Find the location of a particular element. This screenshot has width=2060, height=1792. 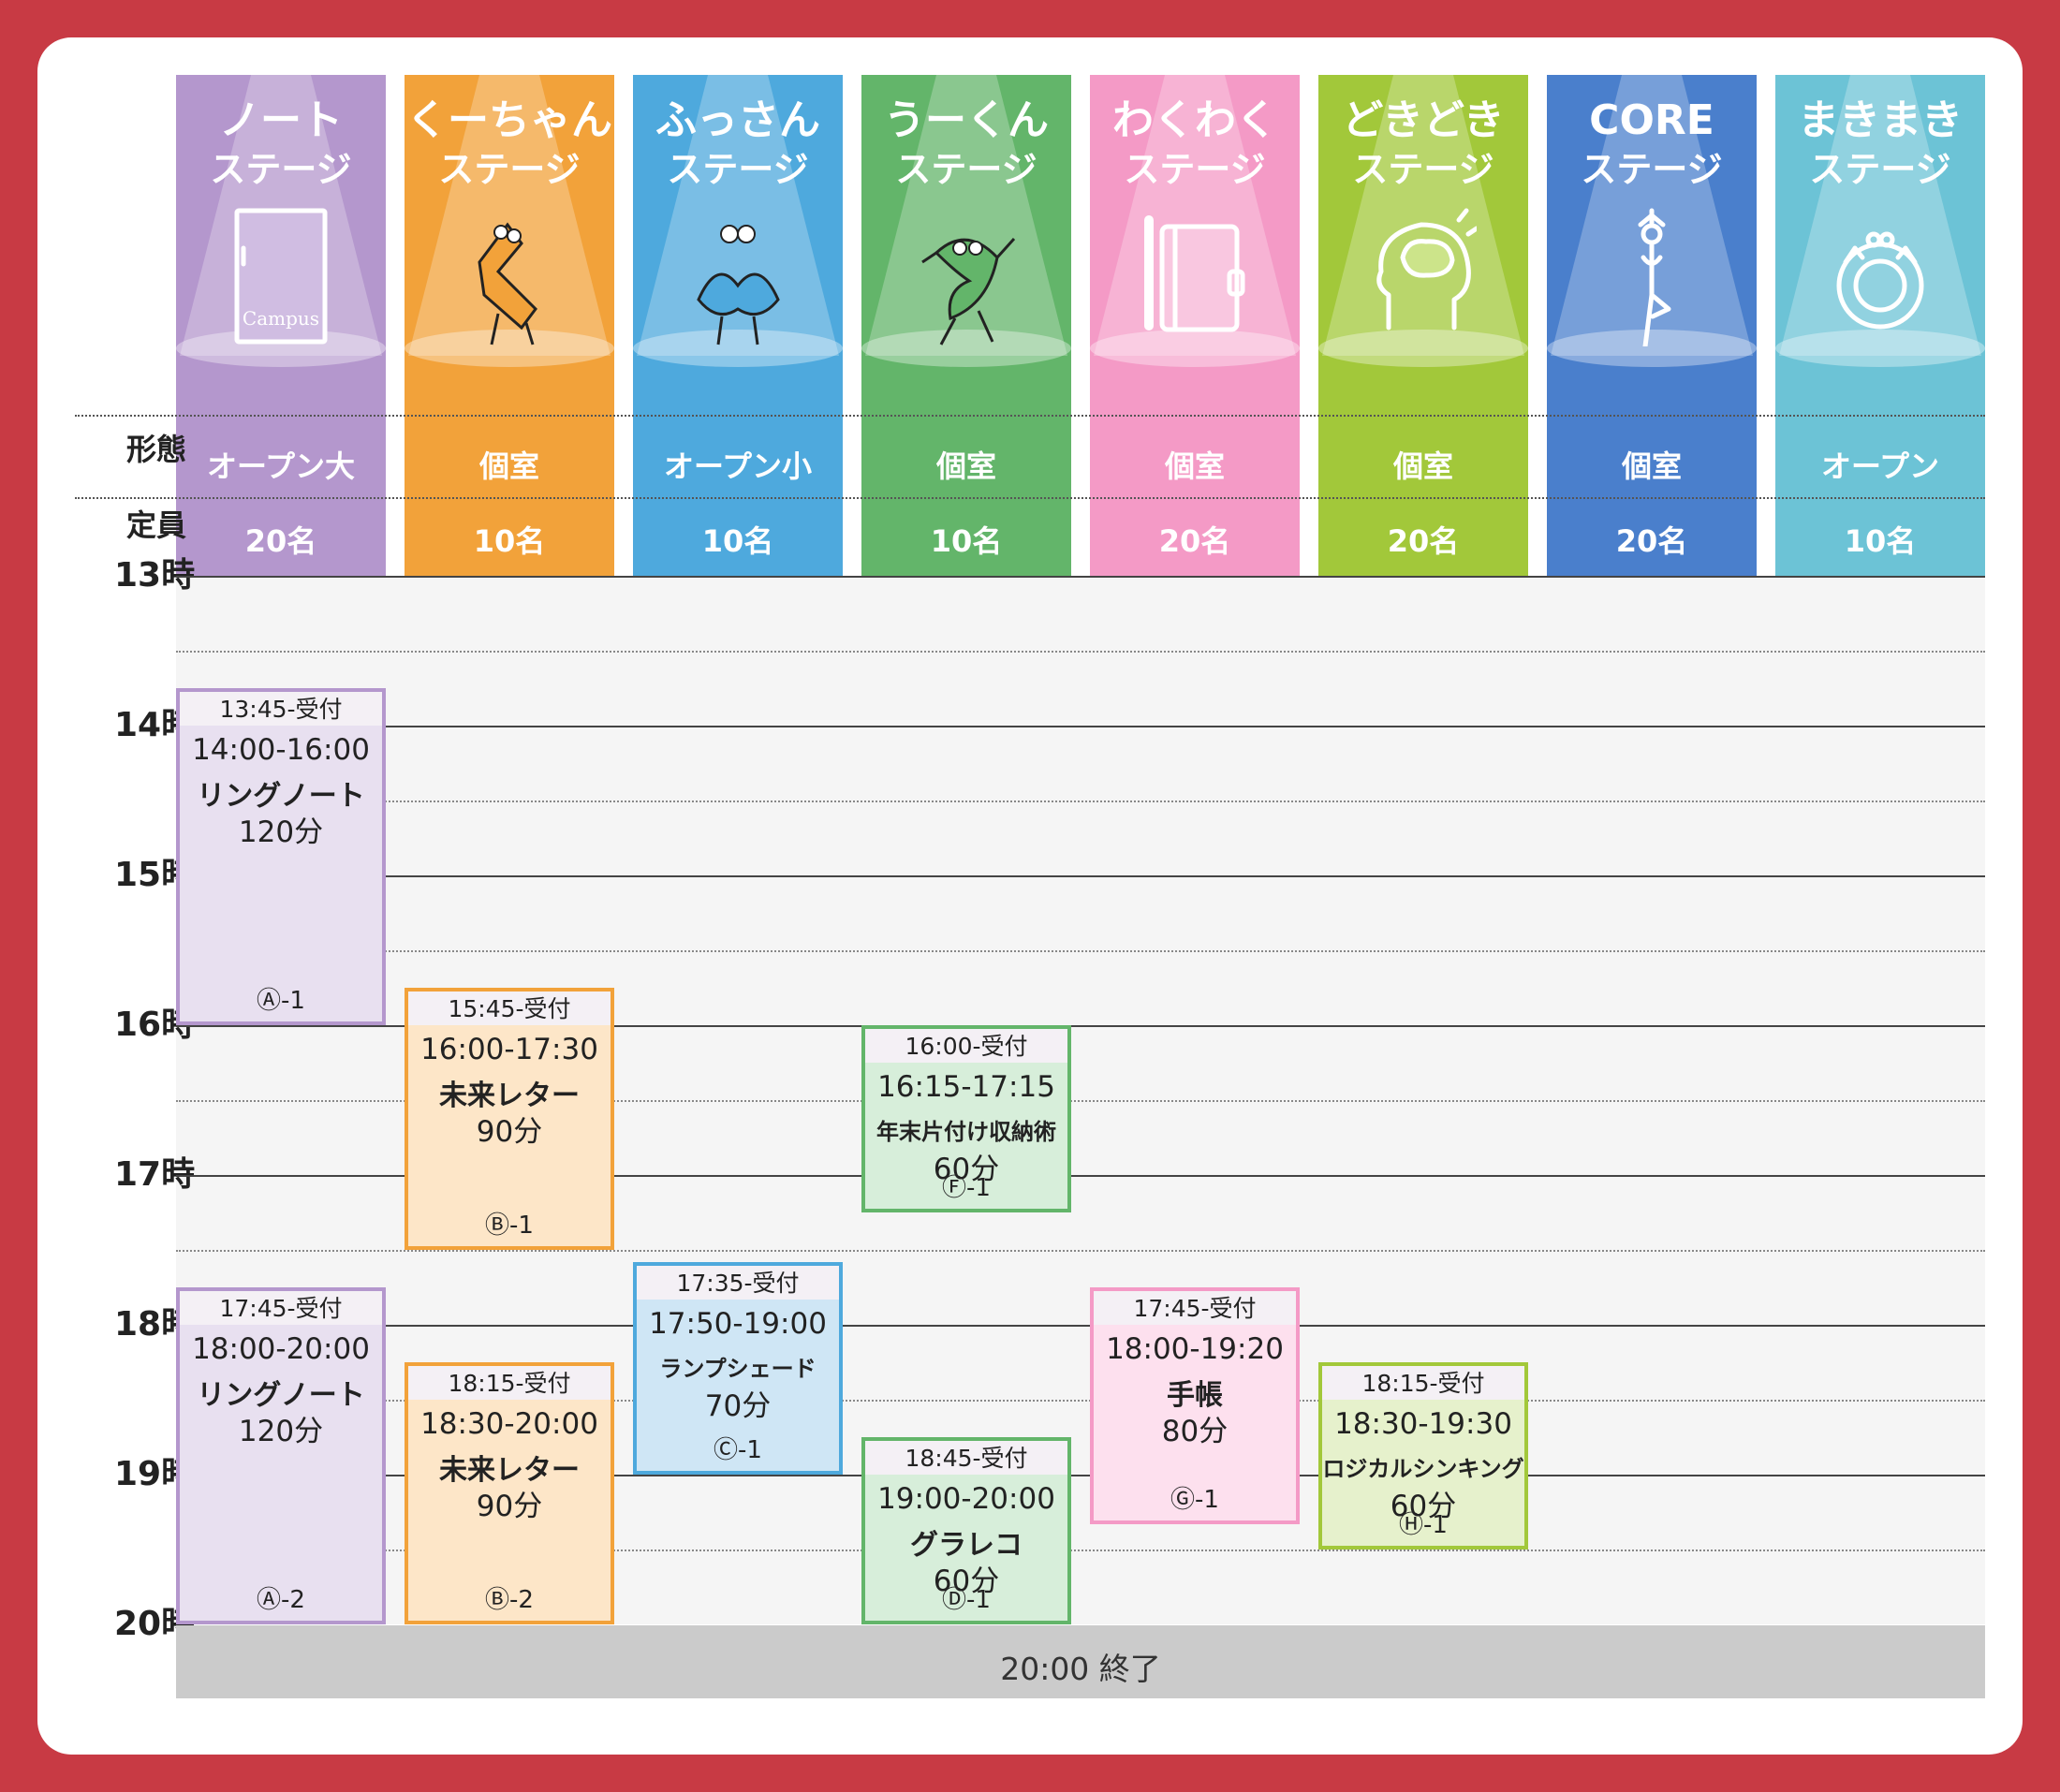

stage-title: ノート is located at coordinates (281, 120).